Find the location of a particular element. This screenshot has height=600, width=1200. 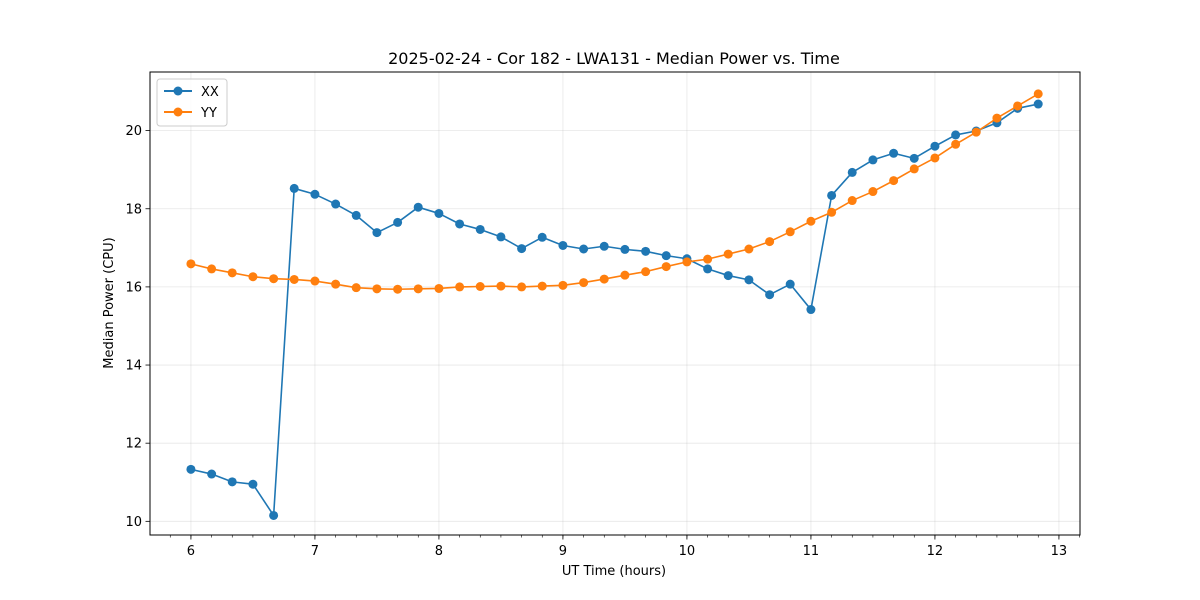

x-tick-label: 8 is located at coordinates (439, 551).